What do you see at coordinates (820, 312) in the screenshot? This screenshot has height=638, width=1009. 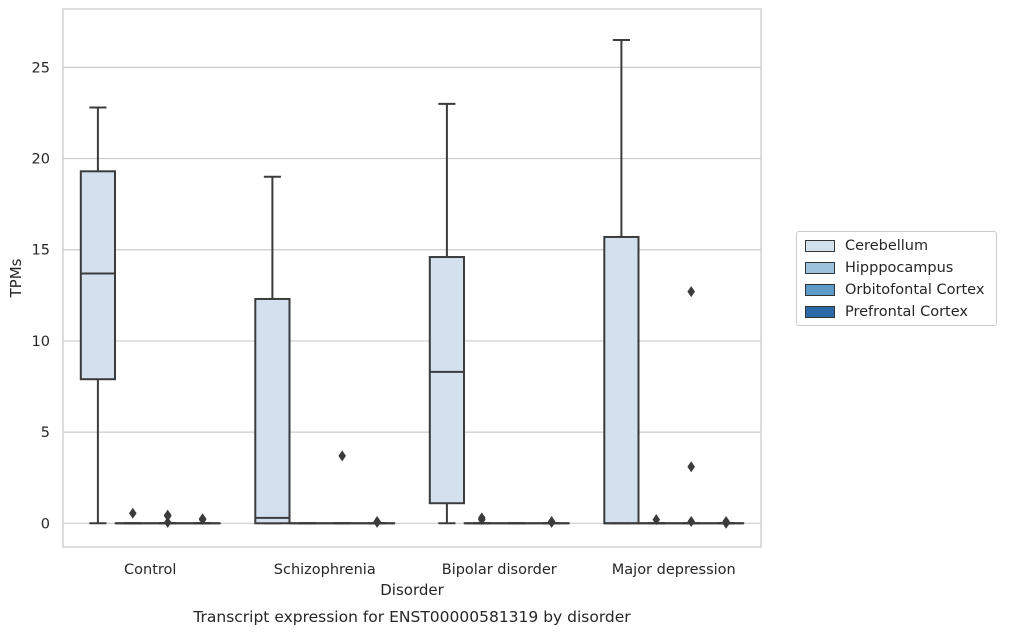 I see `legend-swatch-prefrontal-cortex` at bounding box center [820, 312].